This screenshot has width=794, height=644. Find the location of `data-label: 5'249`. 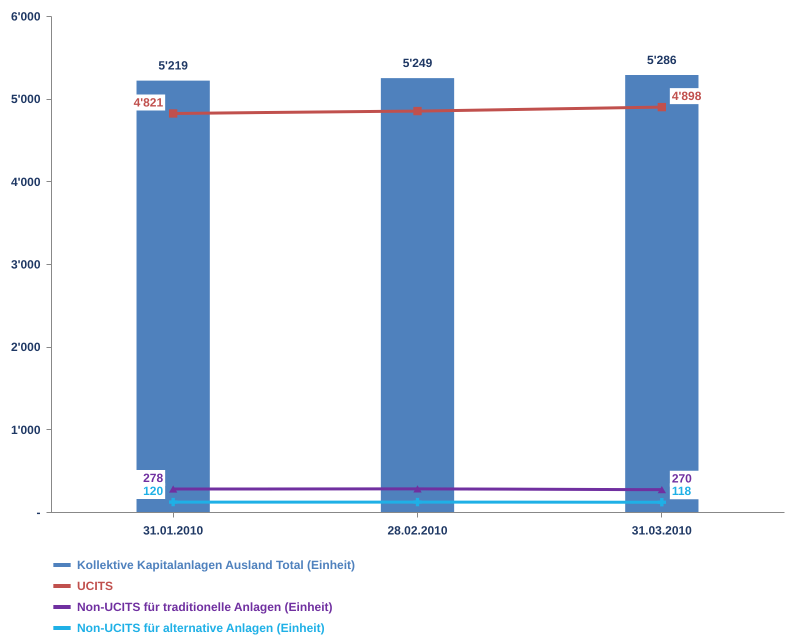

data-label: 5'249 is located at coordinates (417, 63).